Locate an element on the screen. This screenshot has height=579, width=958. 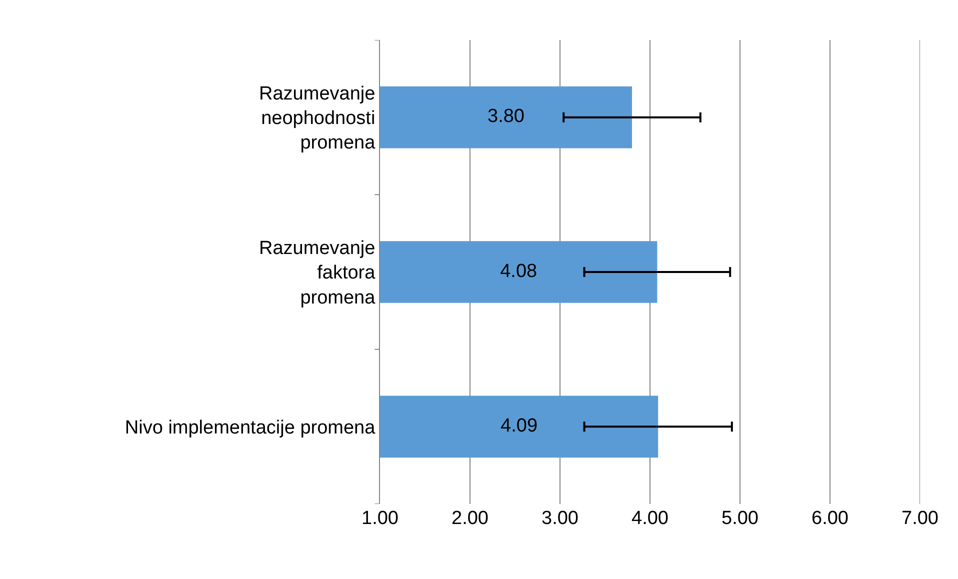
x-tick-label: 7.00 is located at coordinates (920, 518).